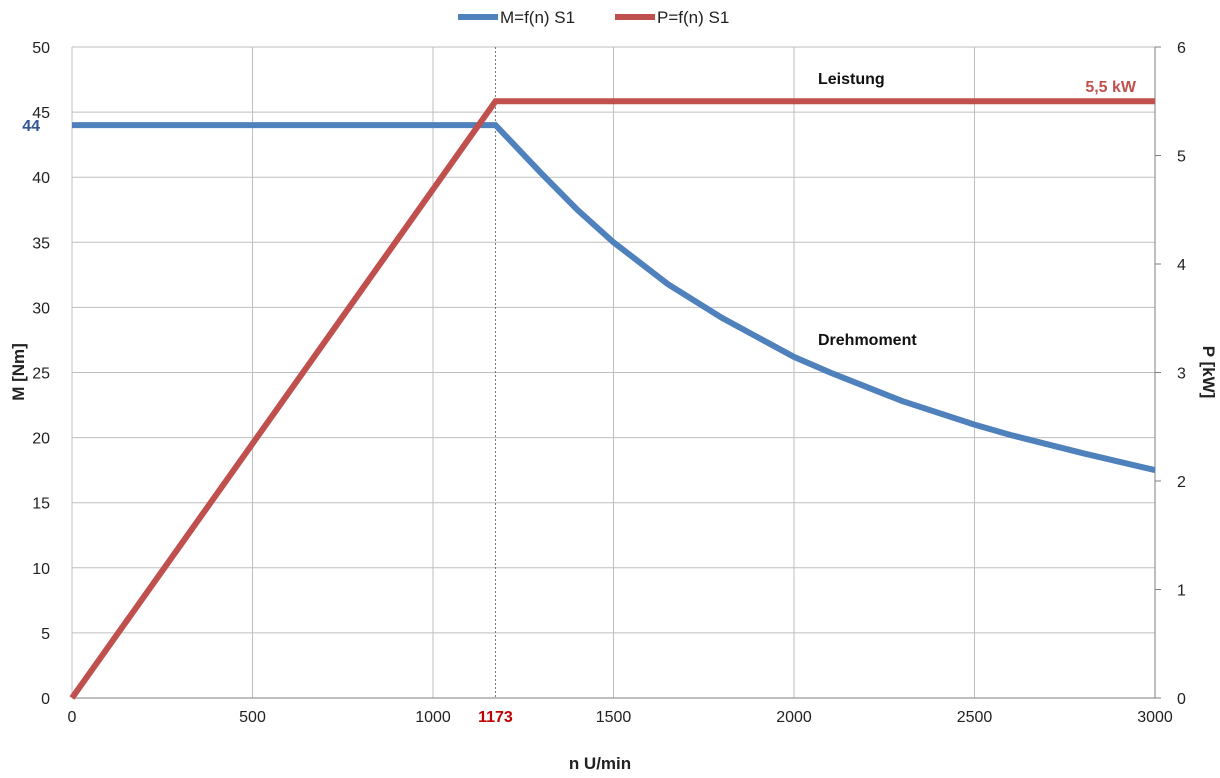 This screenshot has width=1220, height=778. Describe the element at coordinates (867, 340) in the screenshot. I see `torque-curve-label: Drehmoment` at that location.